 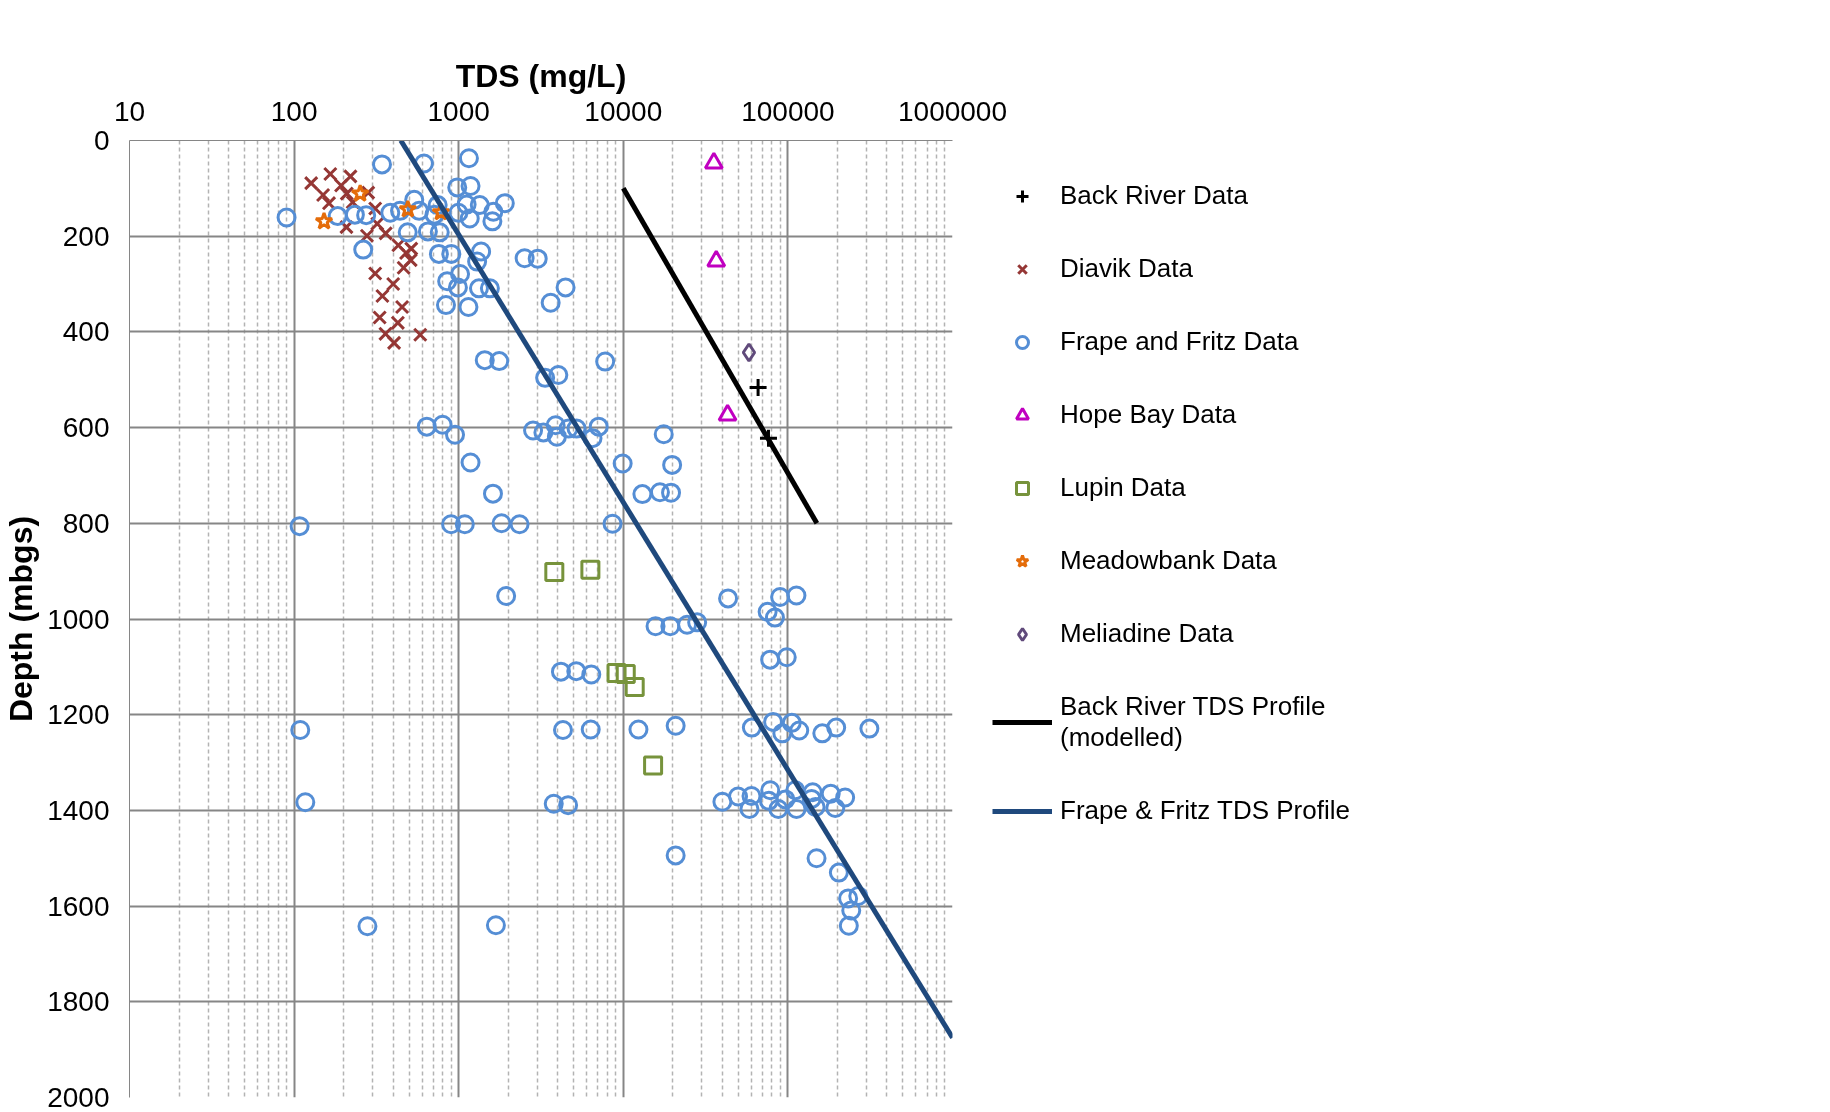 I want to click on y-tick-label: 1600, so click(x=78, y=906).